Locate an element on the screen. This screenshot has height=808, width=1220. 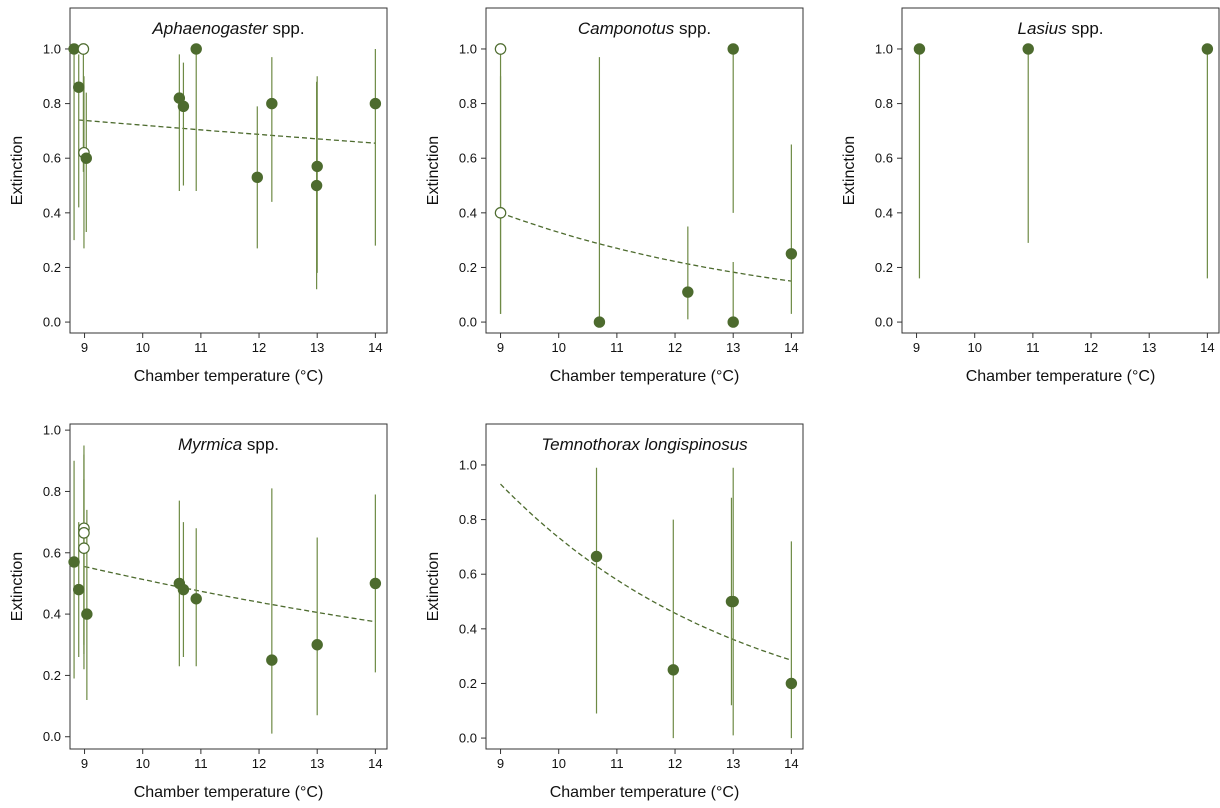
panel-title-taxon: Camponotus is located at coordinates (626, 28).